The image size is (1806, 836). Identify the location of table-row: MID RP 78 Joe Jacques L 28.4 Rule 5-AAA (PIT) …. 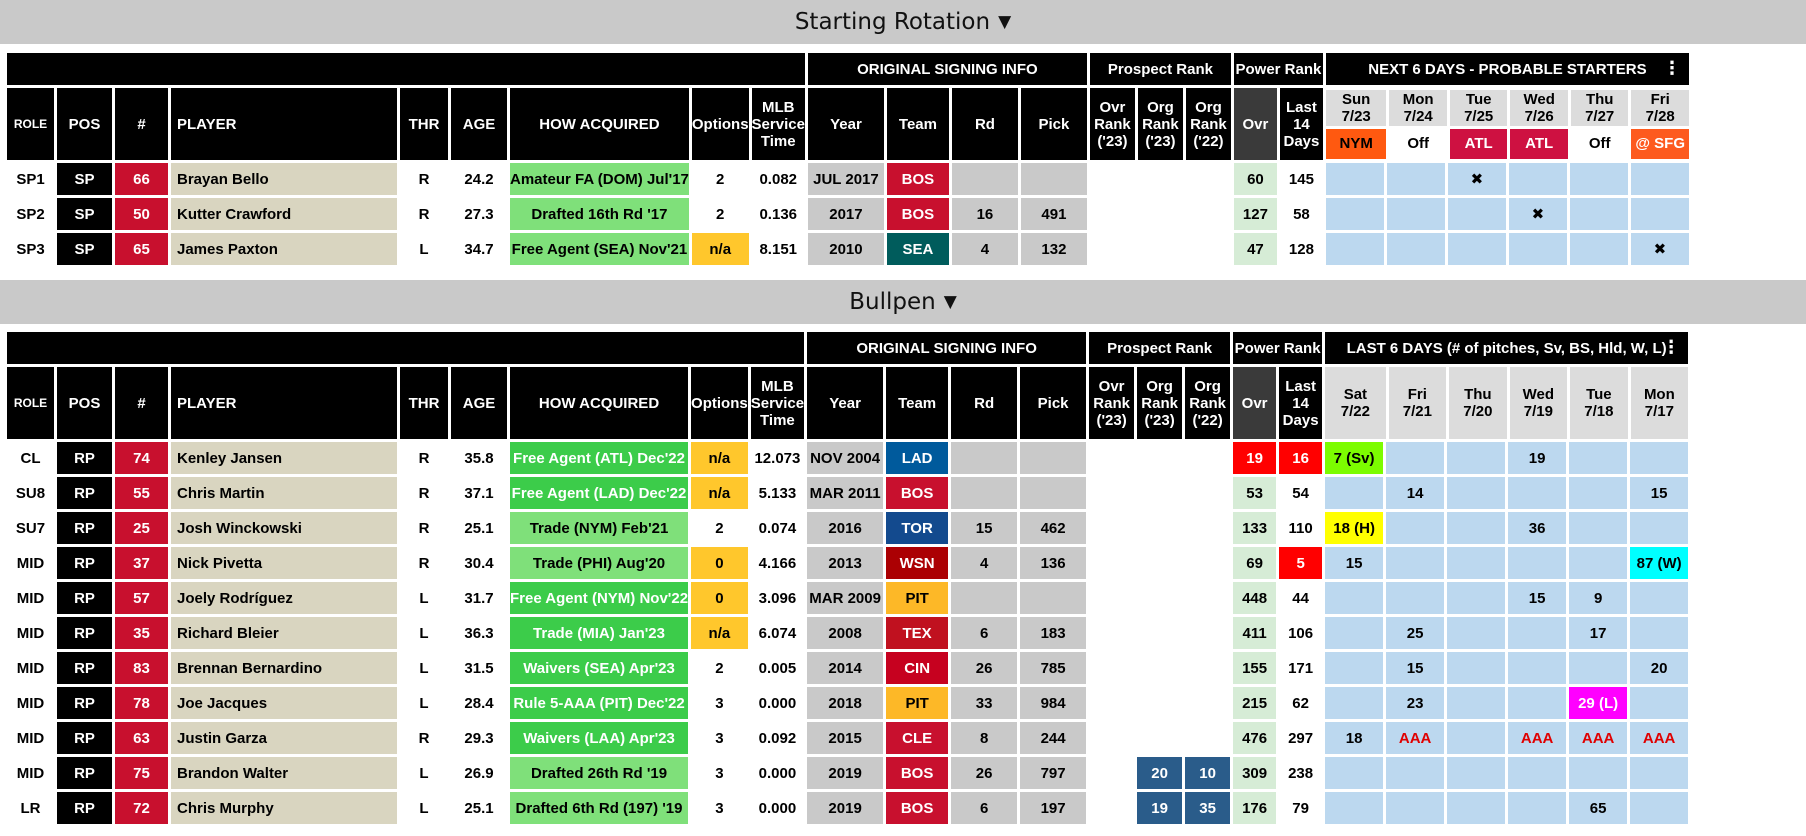
(848, 703).